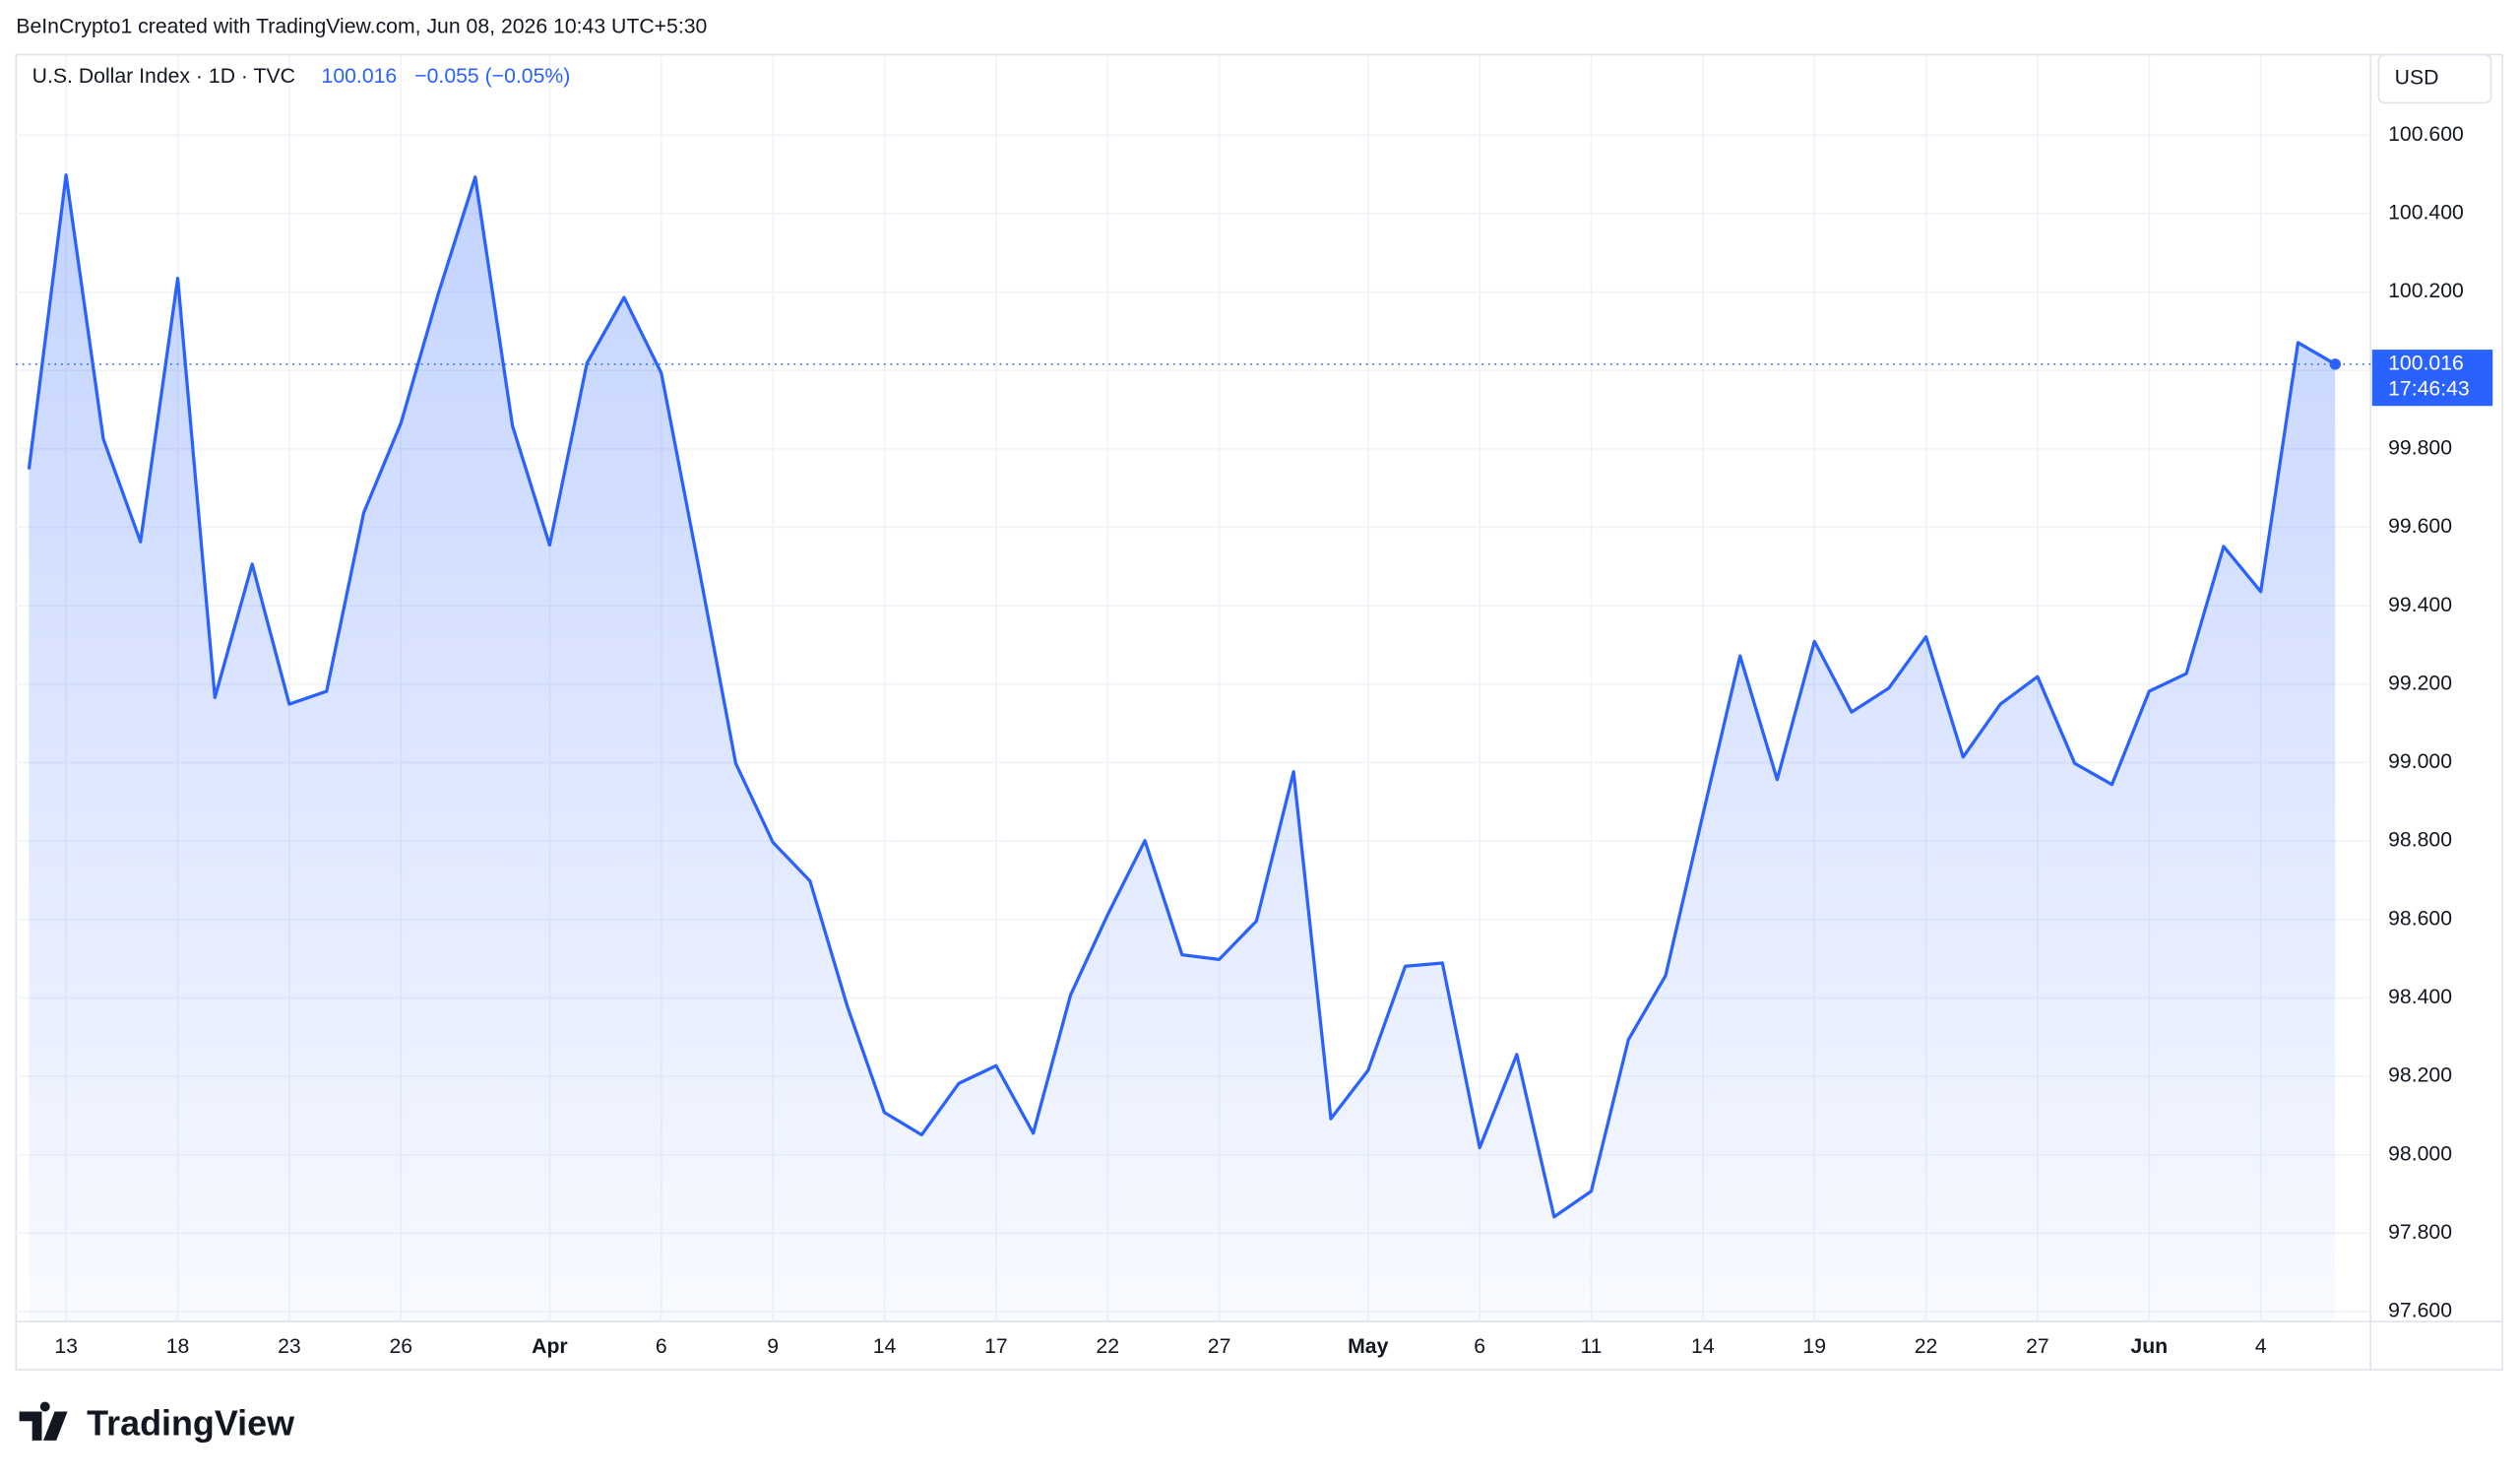 The image size is (2520, 1480). I want to click on x-tick-label: 18, so click(178, 1346).